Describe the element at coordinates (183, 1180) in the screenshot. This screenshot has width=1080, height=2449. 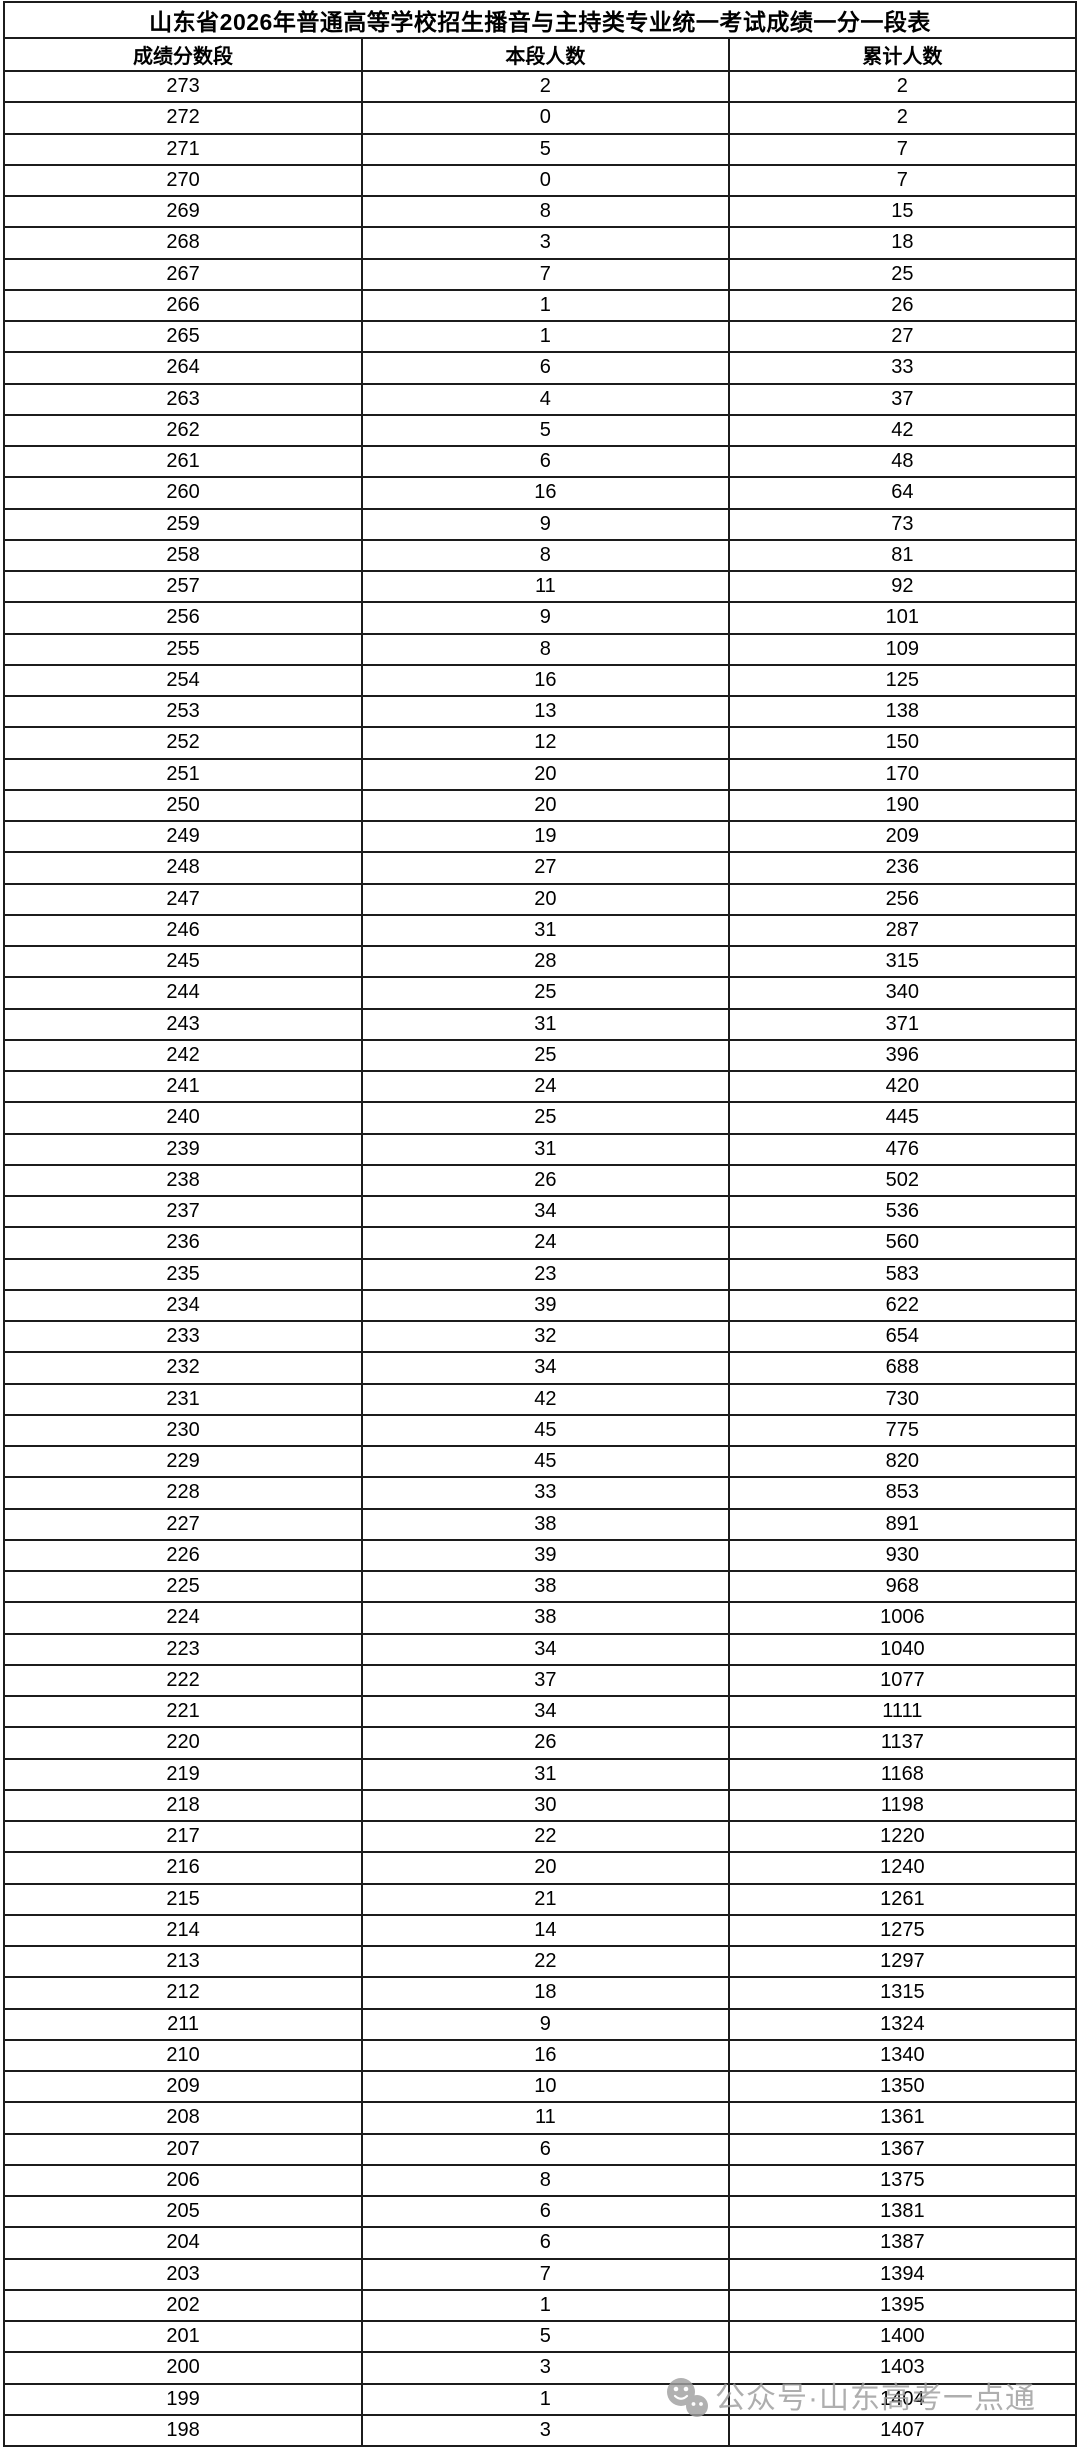
I see `score-segment-cell: 238` at that location.